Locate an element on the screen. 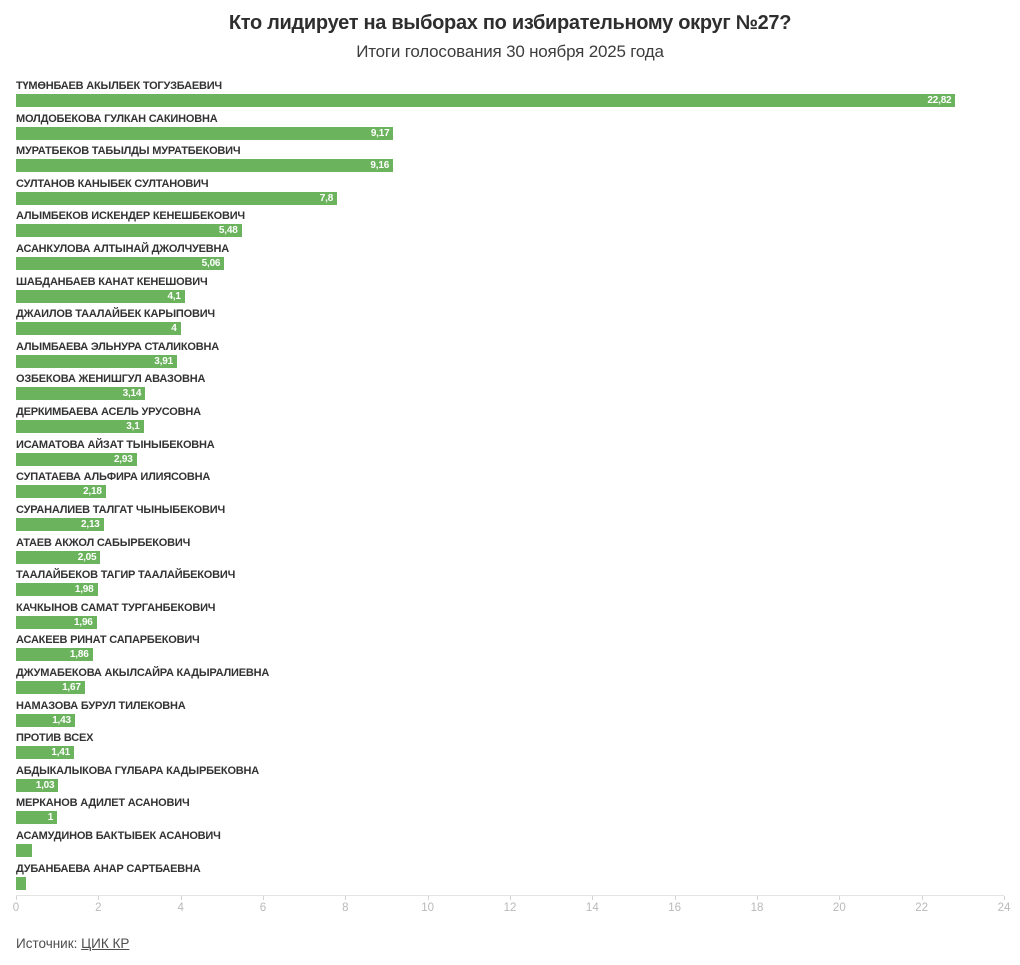 The width and height of the screenshot is (1020, 965). bar-row: СУПАТАЕВА АЛЬФИРА ИЛИЯСОВНА 2,18 is located at coordinates (510, 487).